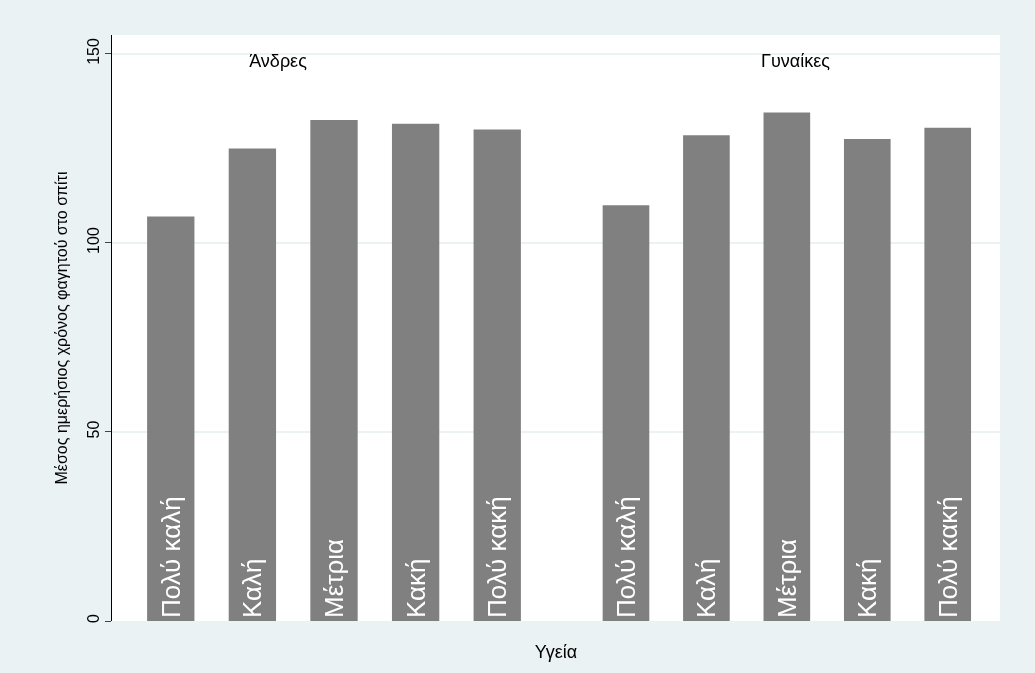  I want to click on y-tick-label: 100, so click(93, 240).